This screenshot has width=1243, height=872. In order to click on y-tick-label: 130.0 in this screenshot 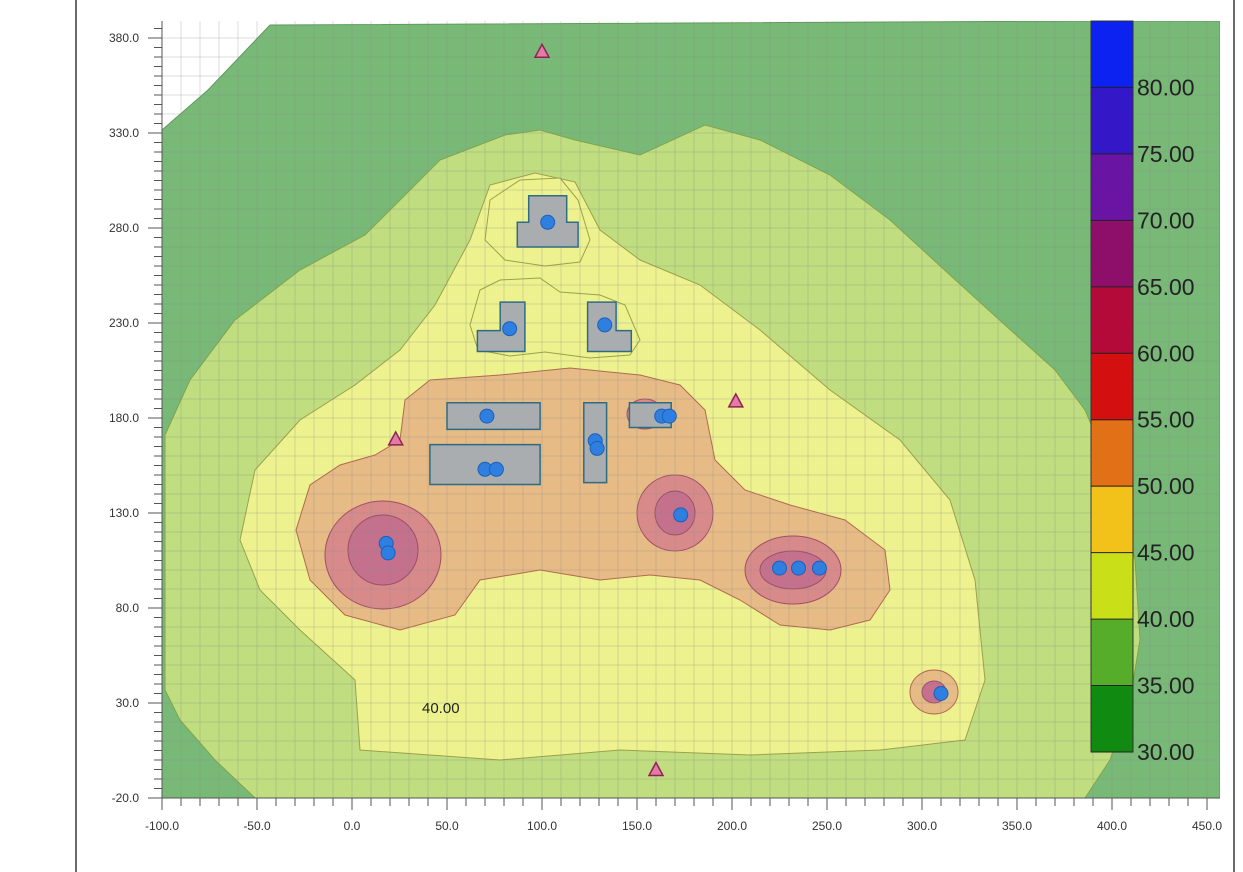, I will do `click(124, 513)`.